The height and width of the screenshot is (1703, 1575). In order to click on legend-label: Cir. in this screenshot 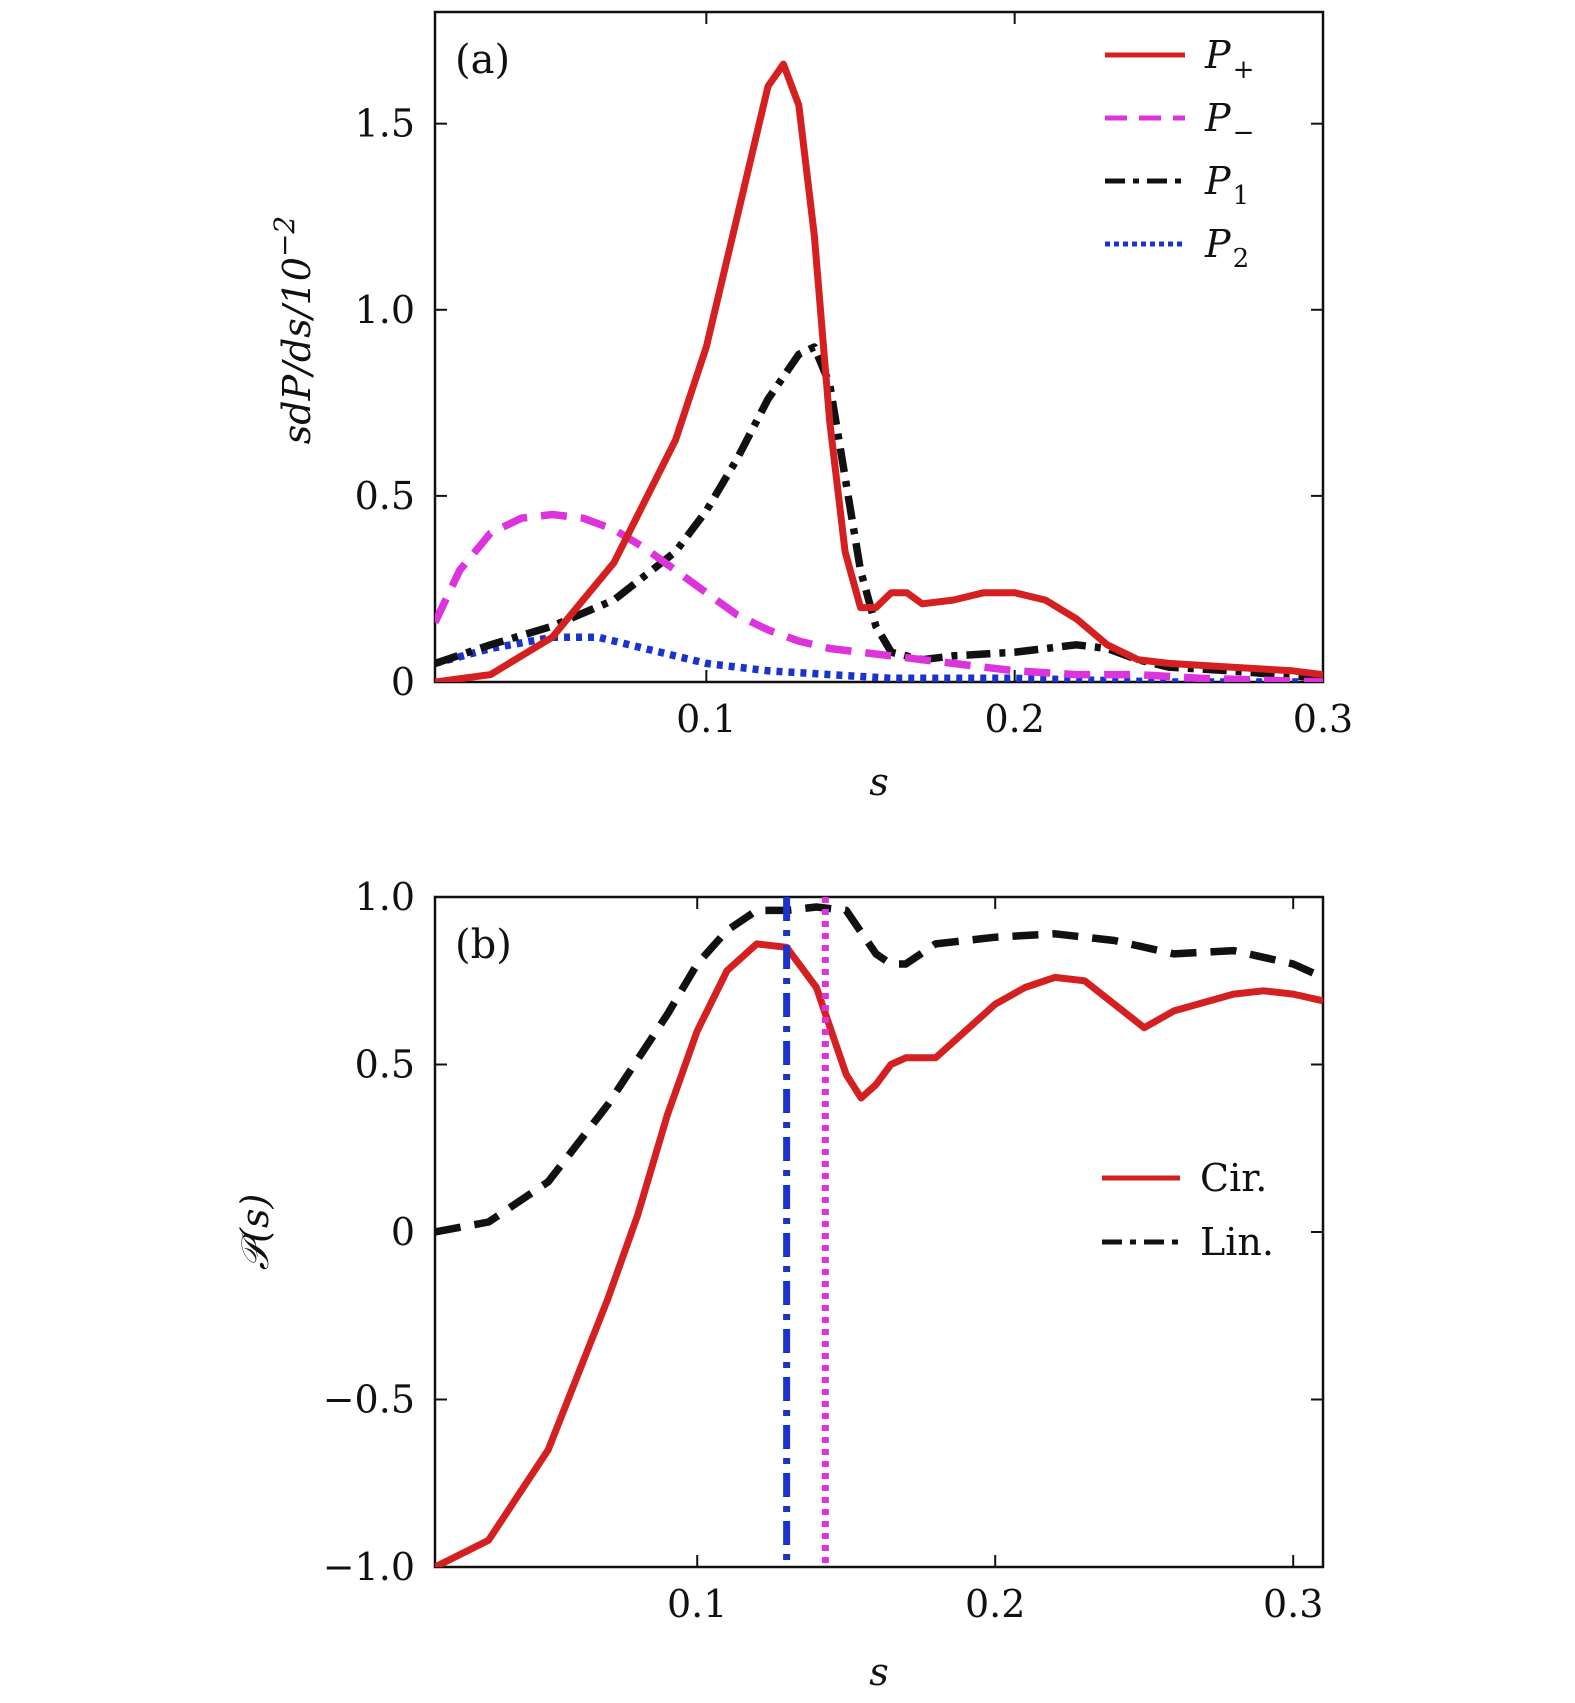, I will do `click(1233, 1178)`.